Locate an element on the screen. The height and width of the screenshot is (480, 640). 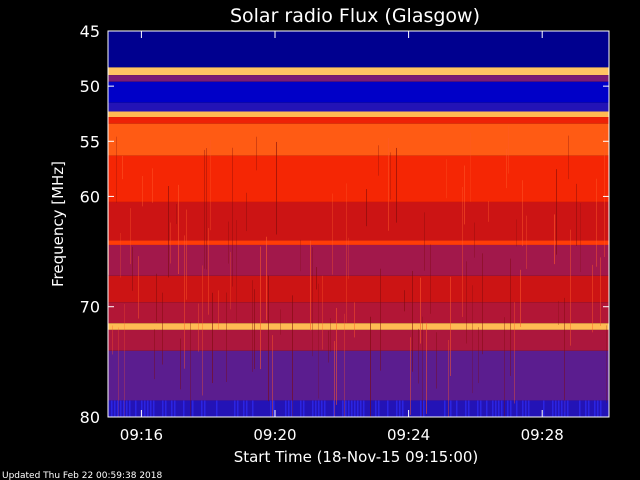
y-tick-label: 60 is located at coordinates (90, 196).